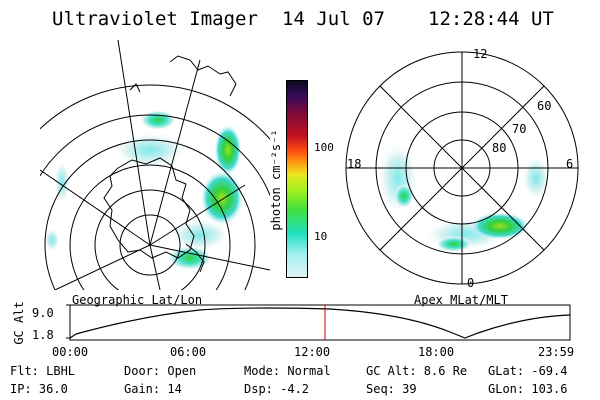 Image resolution: width=600 pixels, height=400 pixels. I want to click on mlt-label-6: 6, so click(570, 164).